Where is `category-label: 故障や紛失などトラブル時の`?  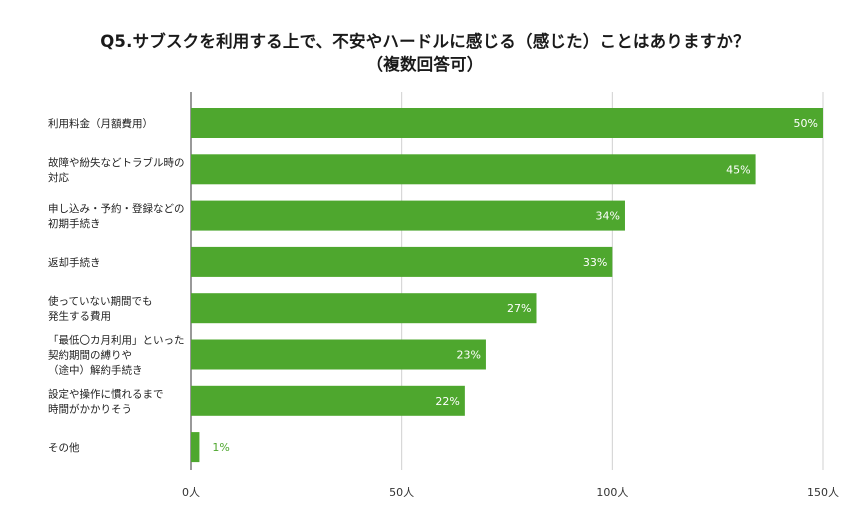
category-label: 故障や紛失などトラブル時の is located at coordinates (116, 162).